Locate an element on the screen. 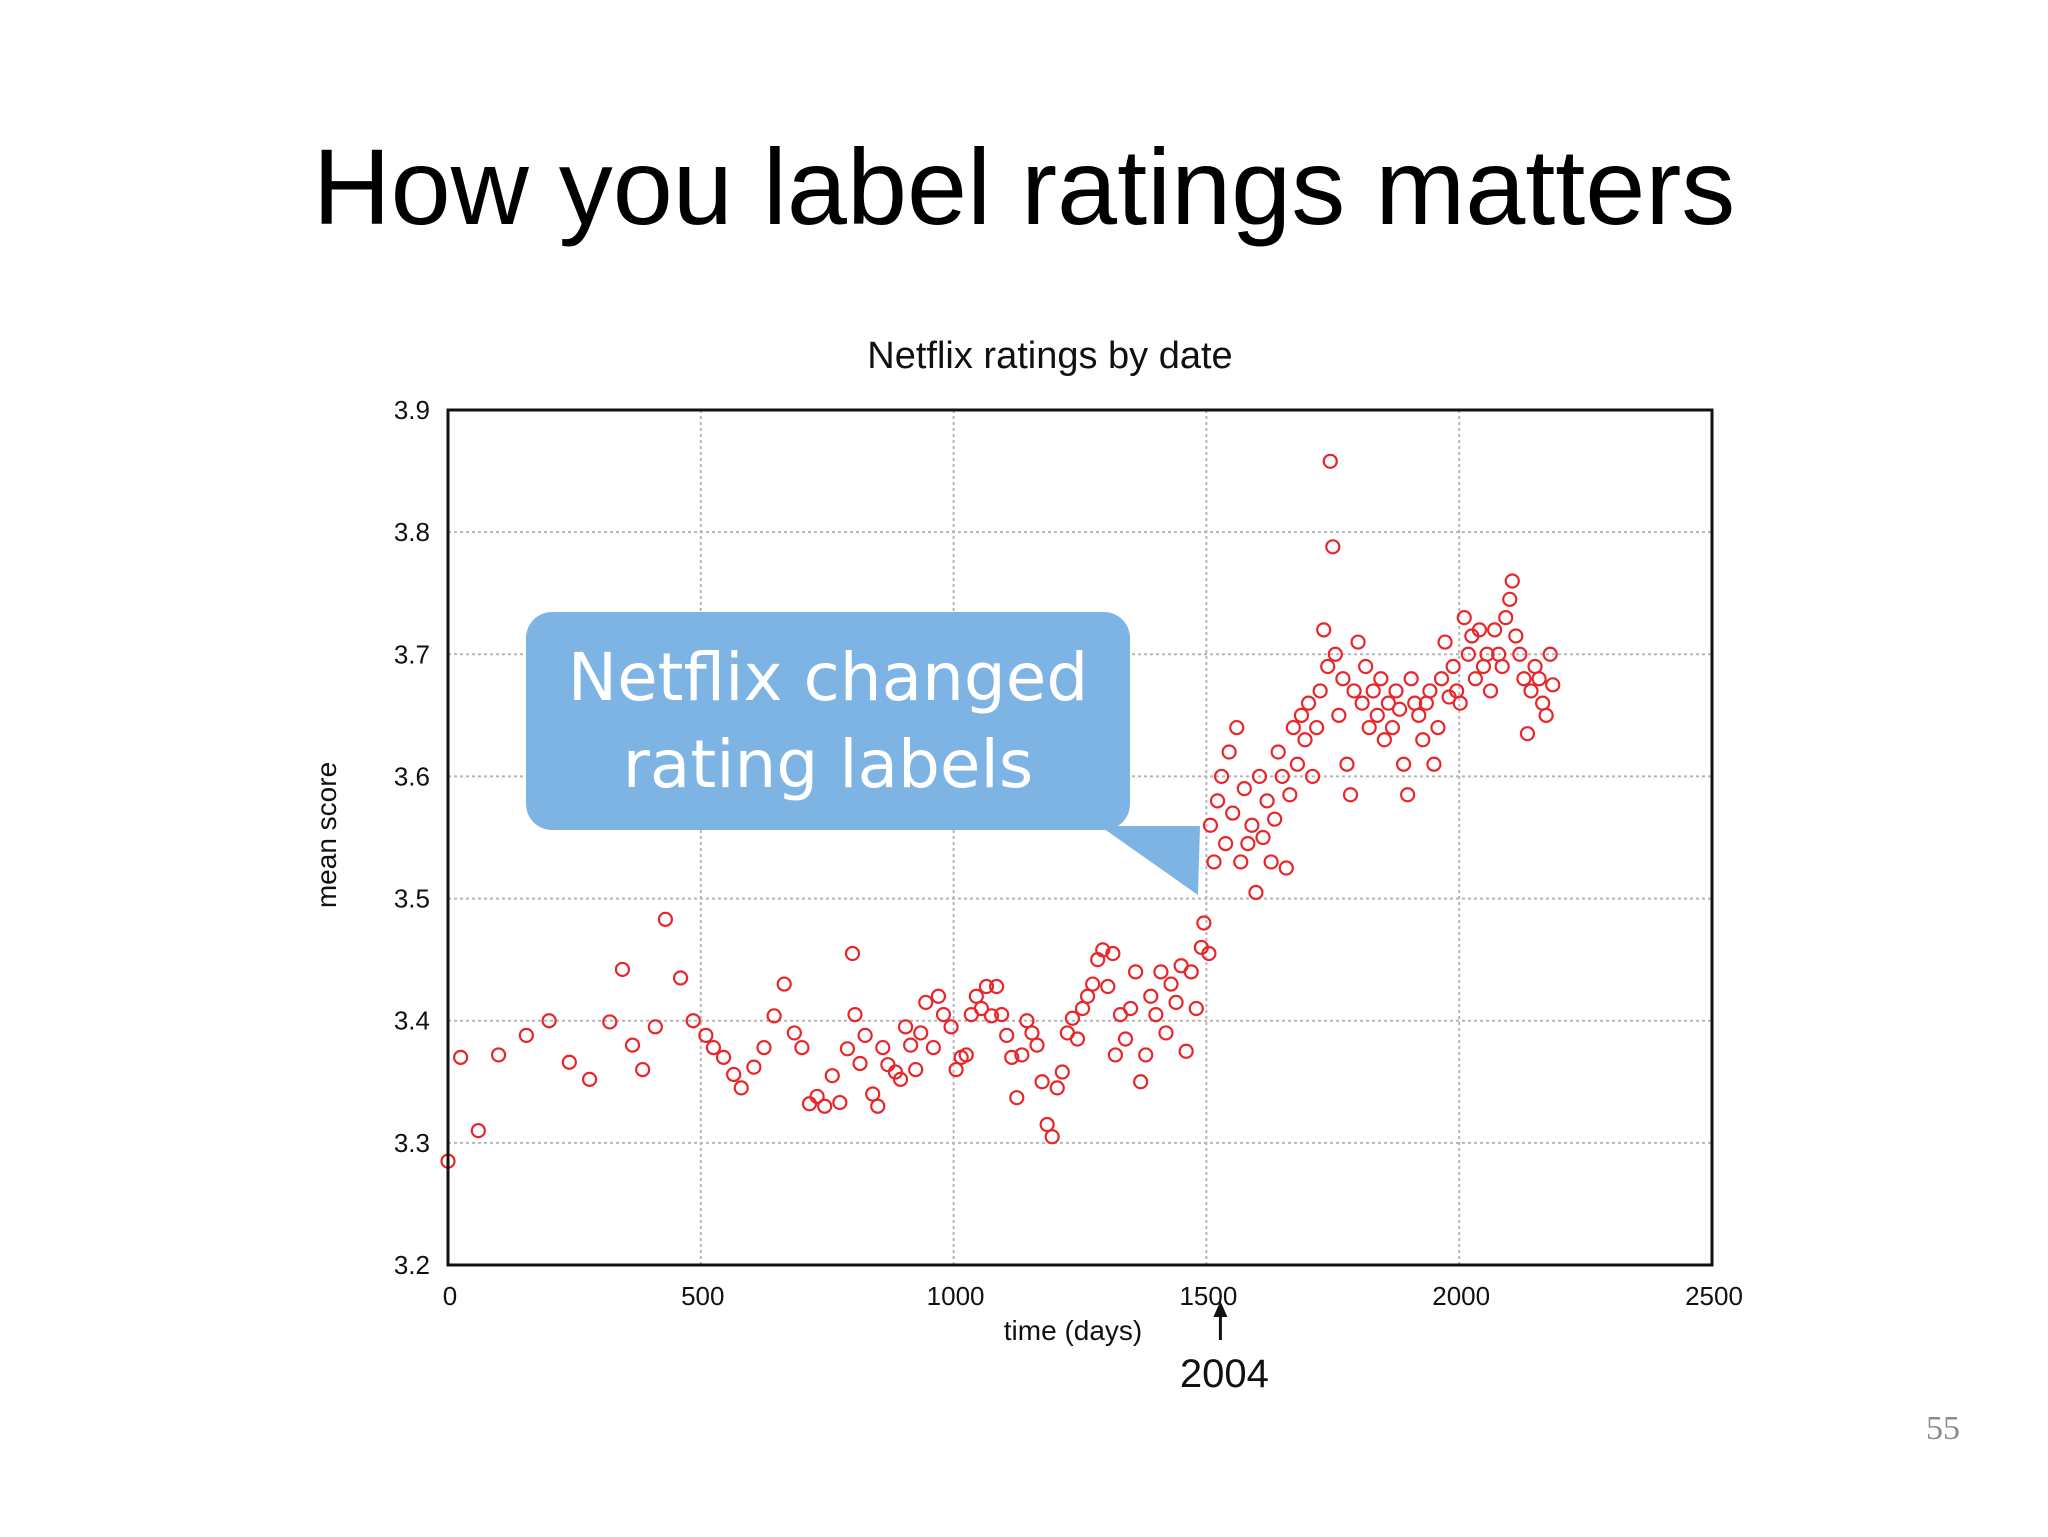 The width and height of the screenshot is (2048, 1537). x-tick-label: 500 is located at coordinates (702, 1296).